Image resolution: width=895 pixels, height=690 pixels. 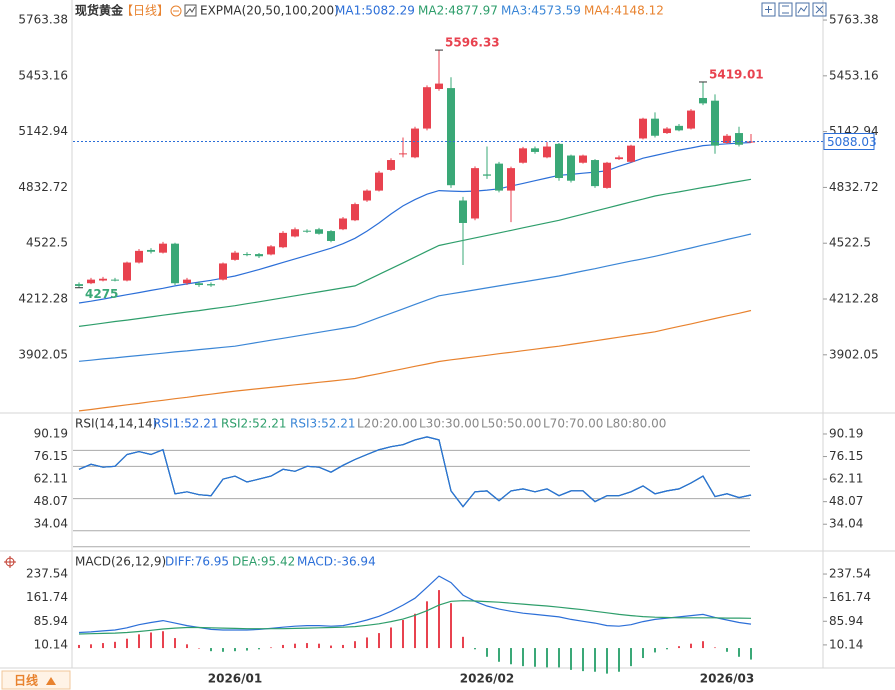 What do you see at coordinates (511, 424) in the screenshot?
I see `level-legend: L50:50.00` at bounding box center [511, 424].